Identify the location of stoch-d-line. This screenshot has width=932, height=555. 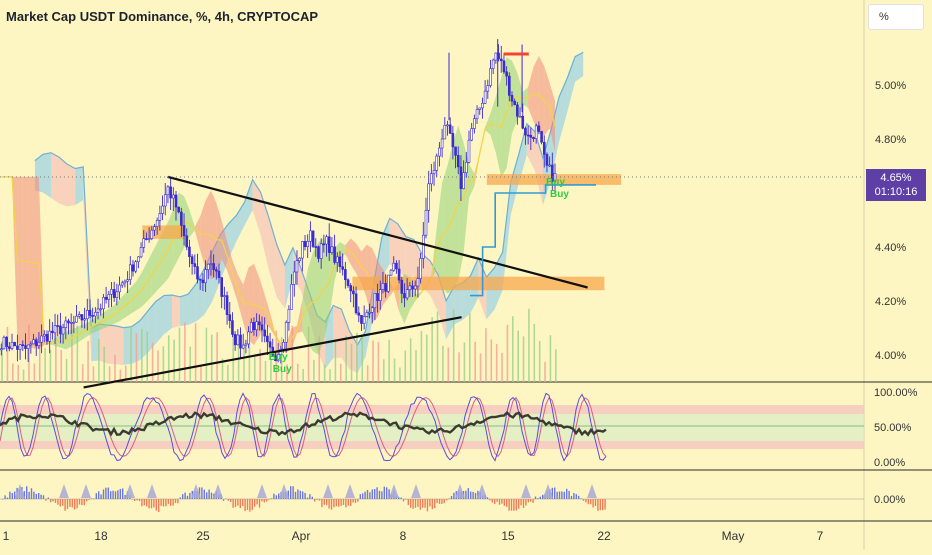
(303, 427).